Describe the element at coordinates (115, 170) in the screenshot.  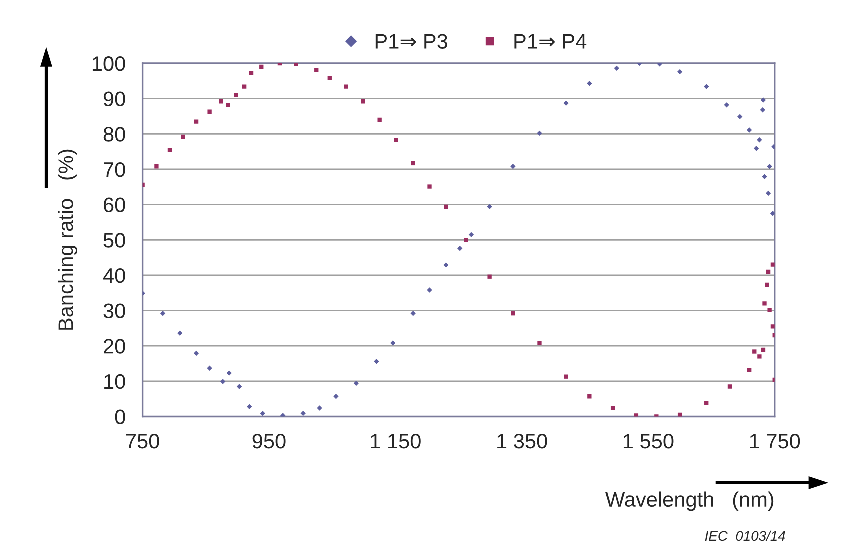
I see `y-tick-label: 70` at that location.